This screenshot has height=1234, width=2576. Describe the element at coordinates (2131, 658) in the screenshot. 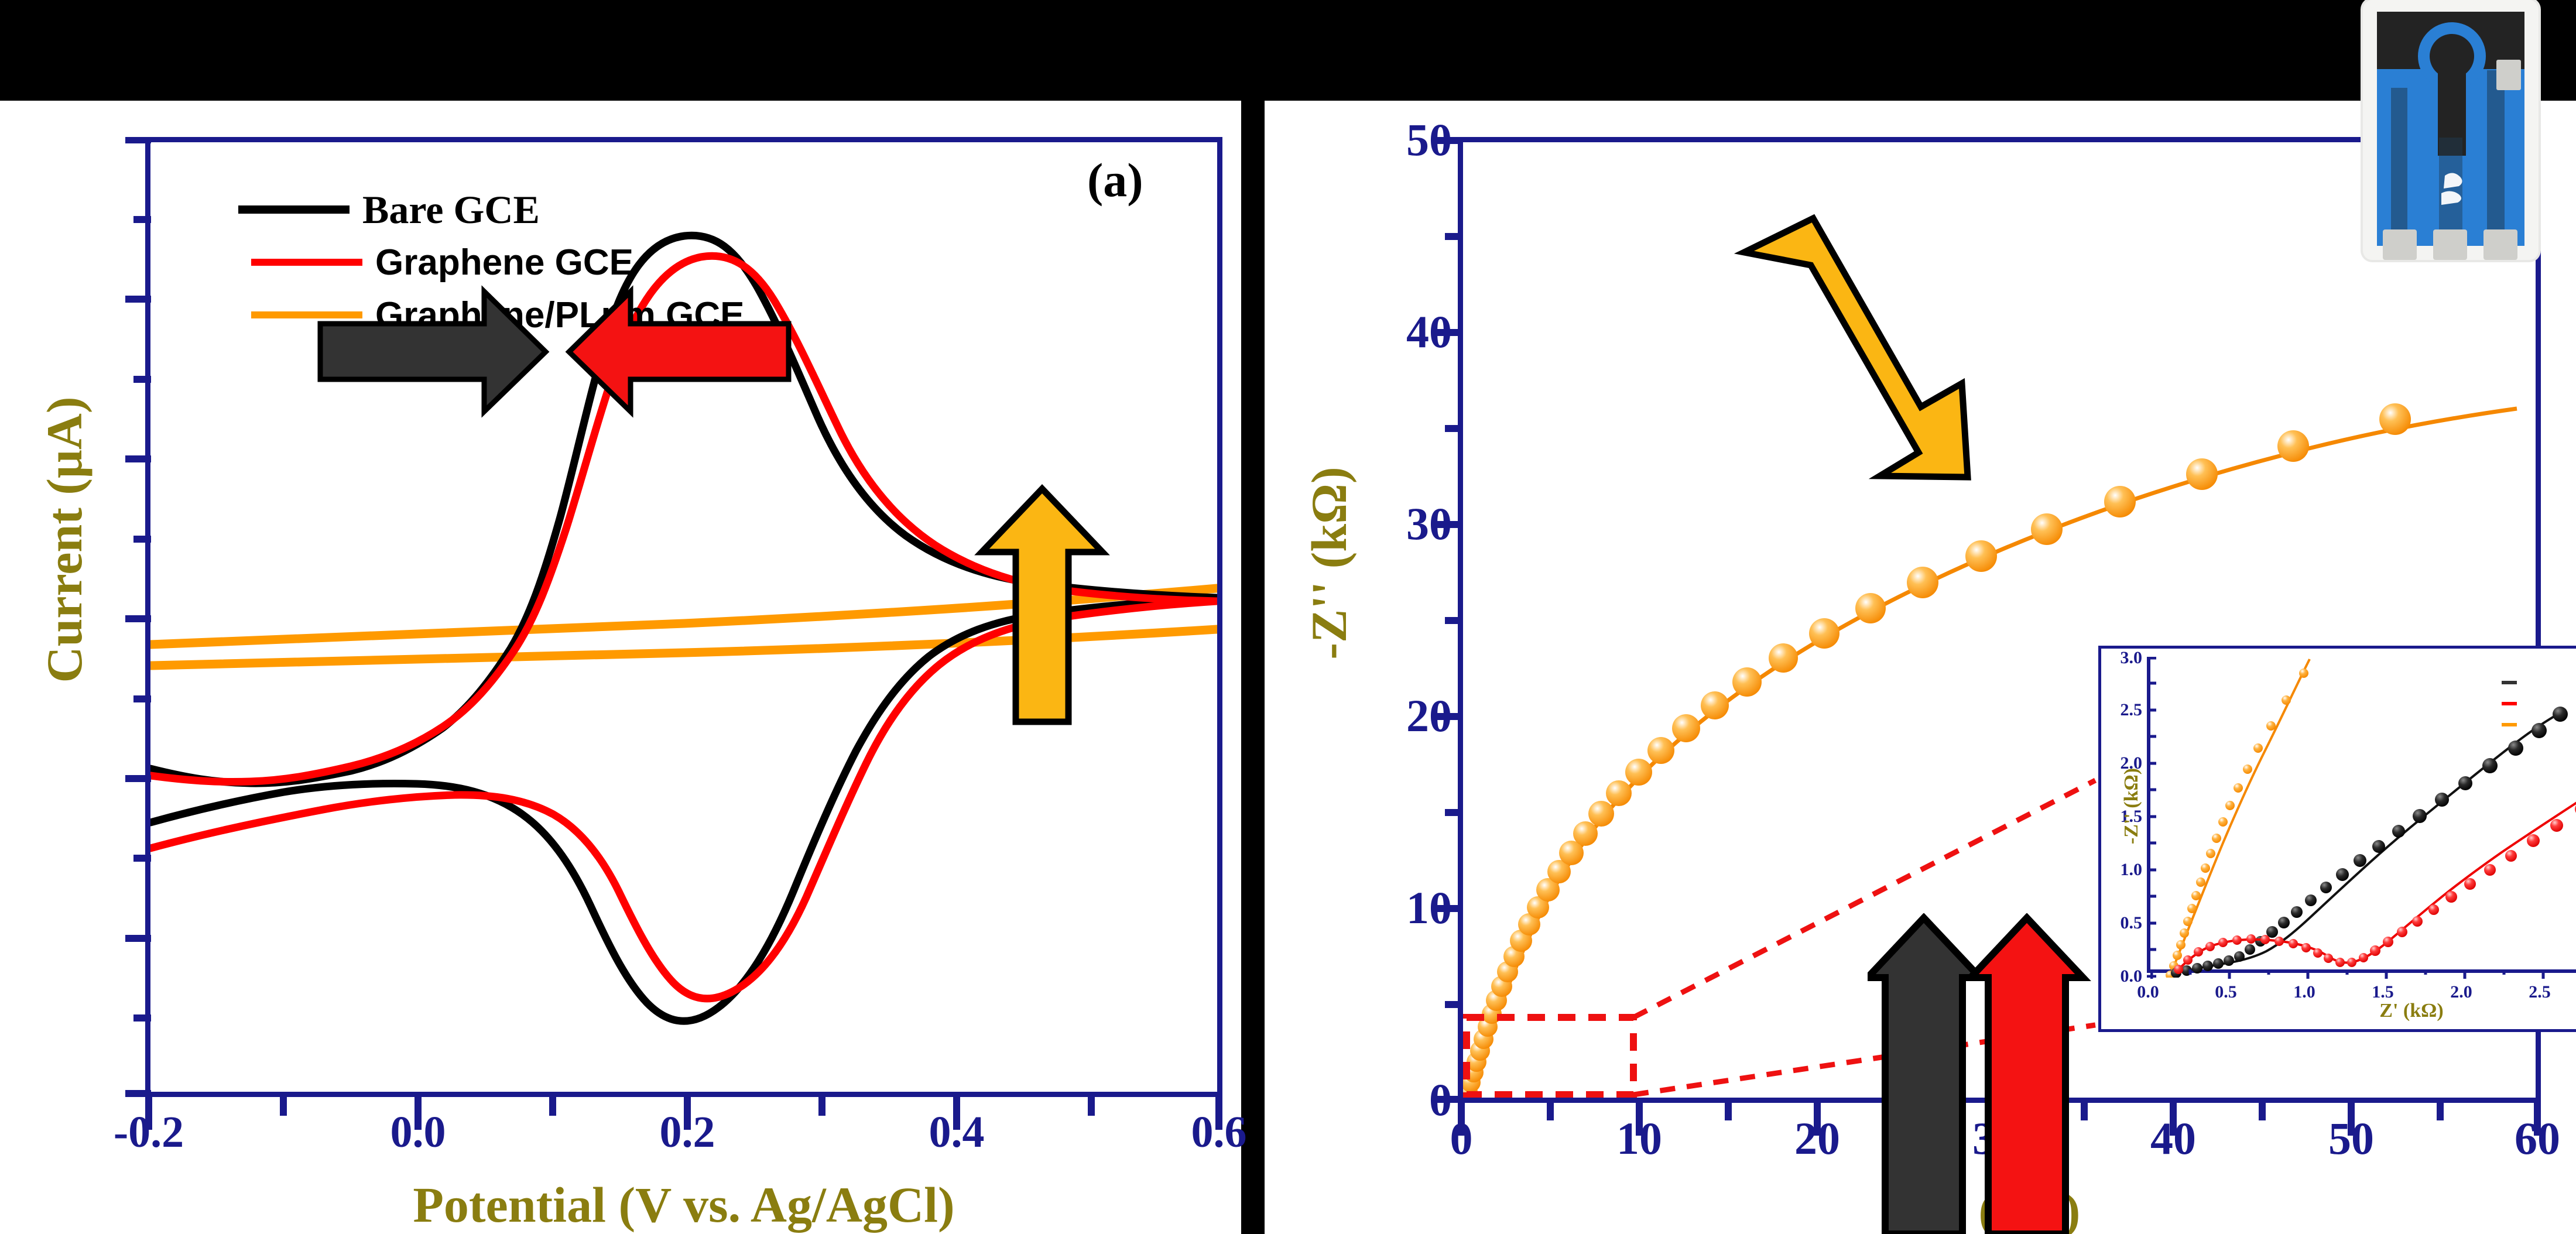

I see `inset-ytick-30: 3.0` at that location.